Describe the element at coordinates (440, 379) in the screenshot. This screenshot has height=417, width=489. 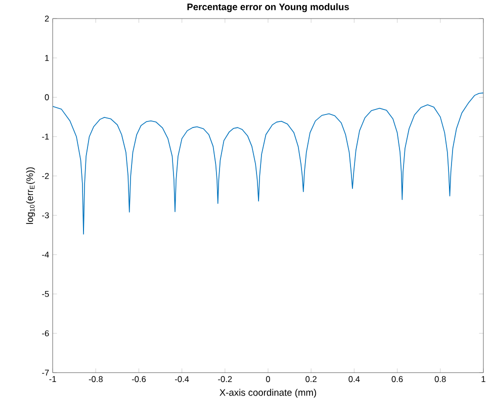
I see `x-tick-label: 0.8` at that location.